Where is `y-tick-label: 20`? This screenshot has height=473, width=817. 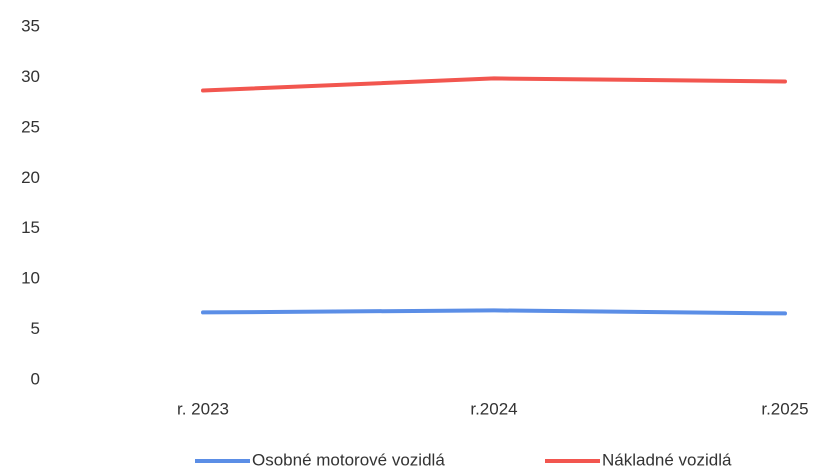
y-tick-label: 20 is located at coordinates (30, 177).